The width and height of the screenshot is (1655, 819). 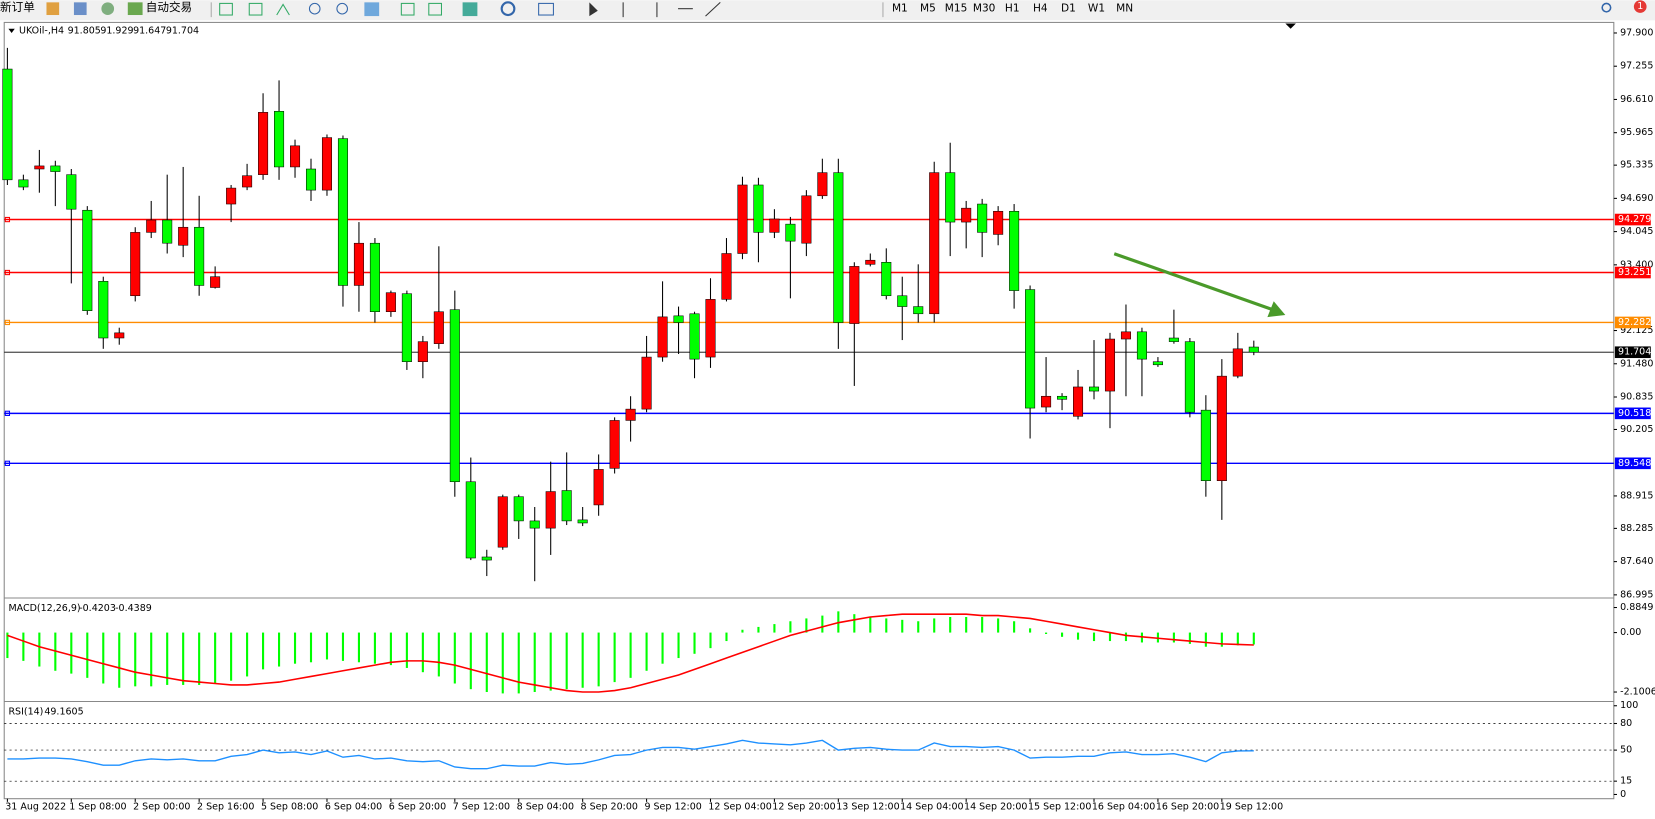 I want to click on price-label: 89.548, so click(x=1634, y=463).